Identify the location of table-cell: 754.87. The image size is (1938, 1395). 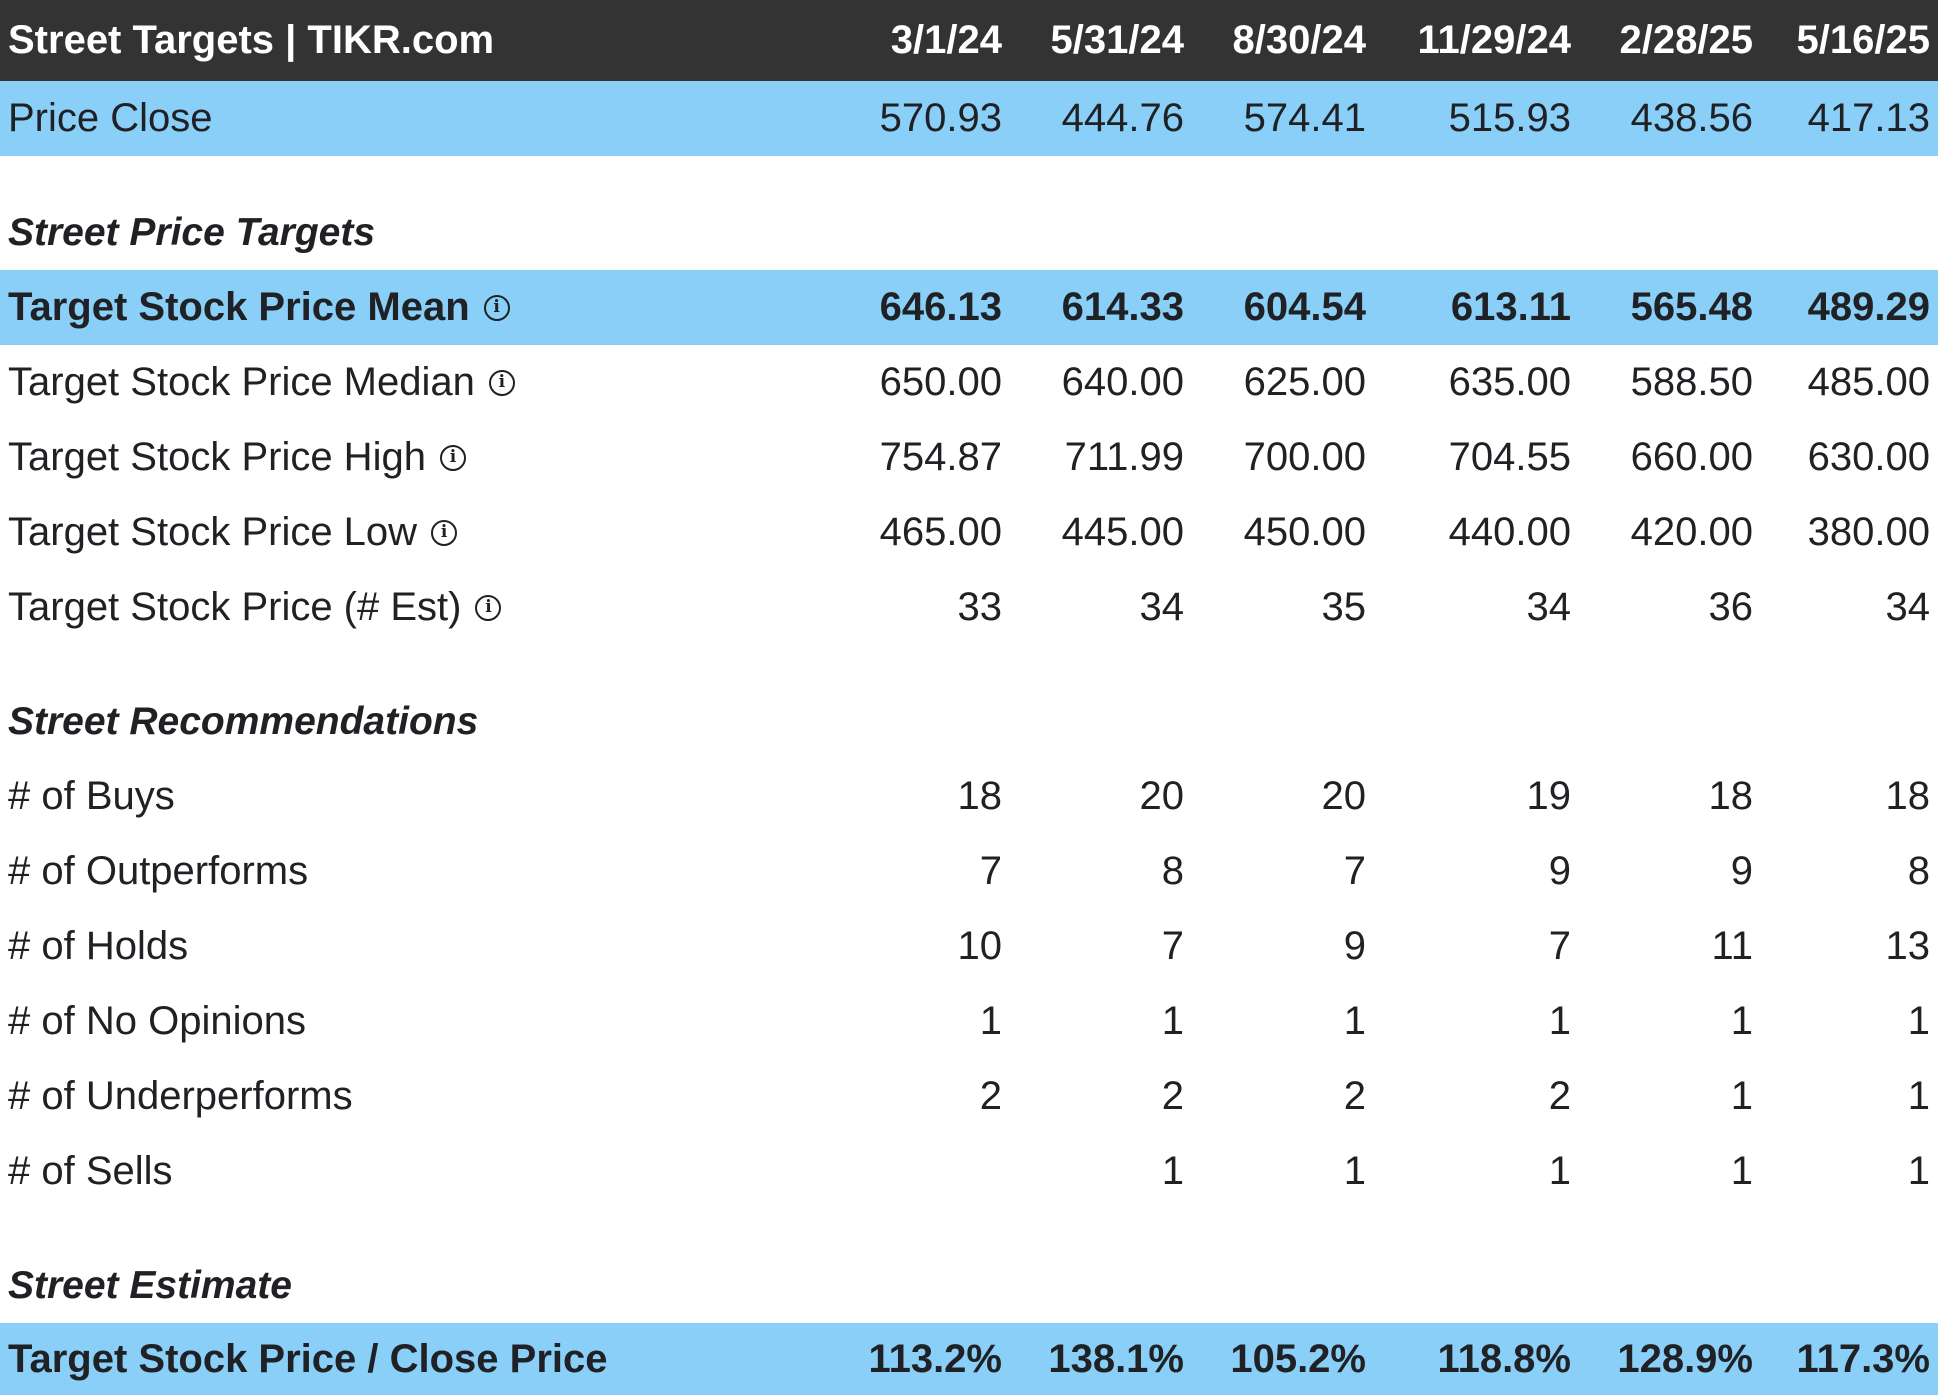
(940, 457).